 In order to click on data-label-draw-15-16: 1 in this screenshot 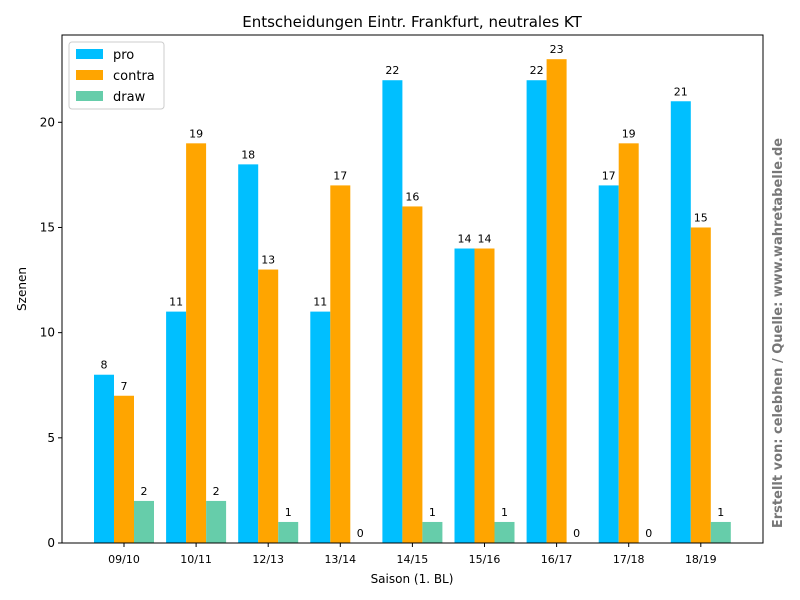, I will do `click(504, 512)`.